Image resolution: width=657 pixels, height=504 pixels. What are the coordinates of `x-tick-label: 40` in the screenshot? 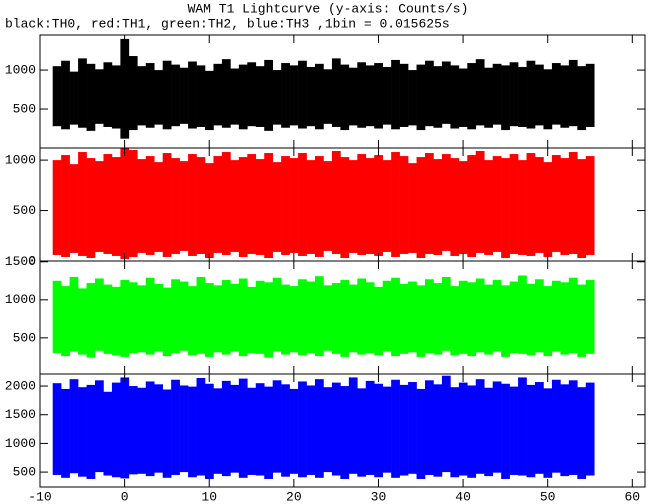 It's located at (463, 496).